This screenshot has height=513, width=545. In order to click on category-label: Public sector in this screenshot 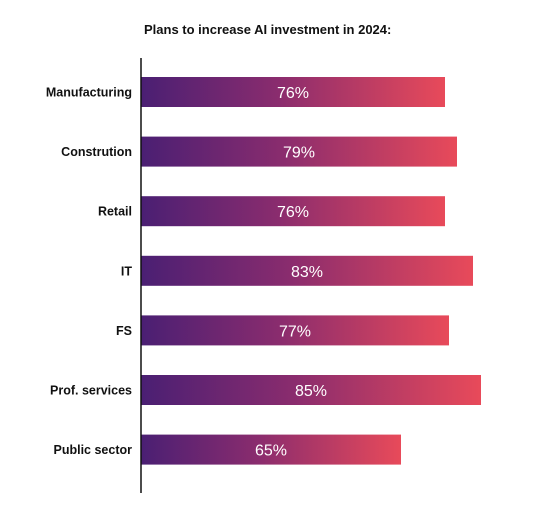, I will do `click(93, 450)`.